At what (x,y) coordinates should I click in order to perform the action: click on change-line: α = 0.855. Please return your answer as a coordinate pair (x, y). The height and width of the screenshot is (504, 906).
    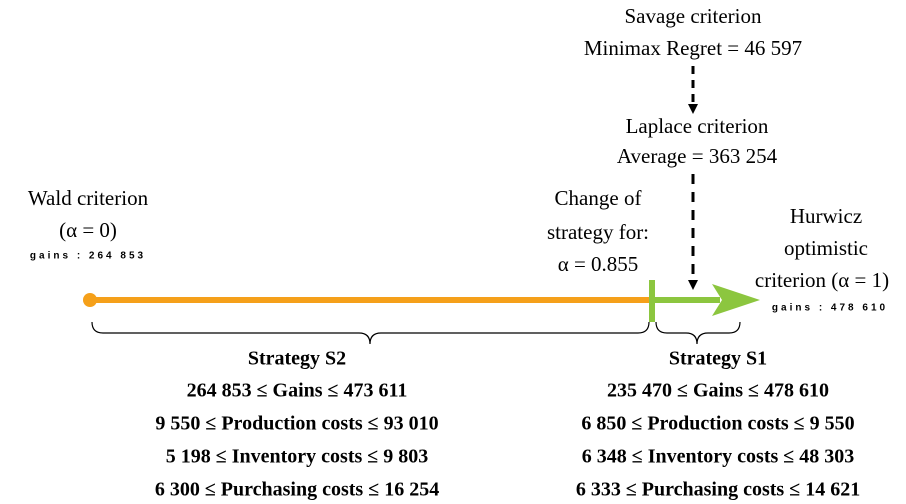
    Looking at the image, I should click on (598, 264).